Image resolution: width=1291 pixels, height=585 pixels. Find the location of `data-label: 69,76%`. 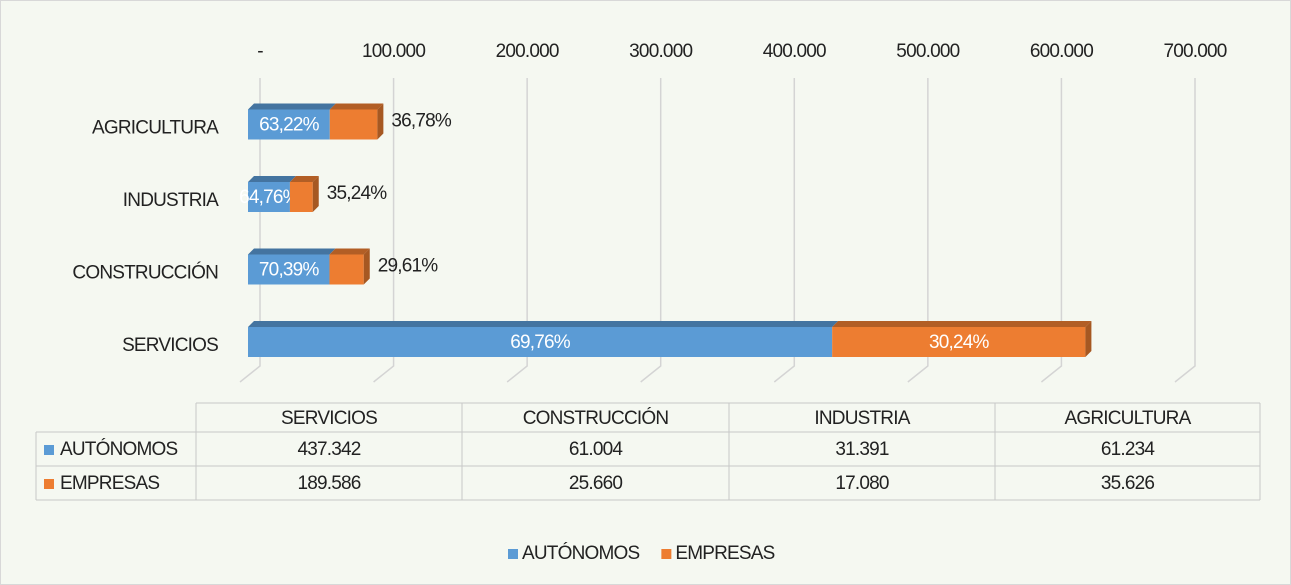

data-label: 69,76% is located at coordinates (540, 342).